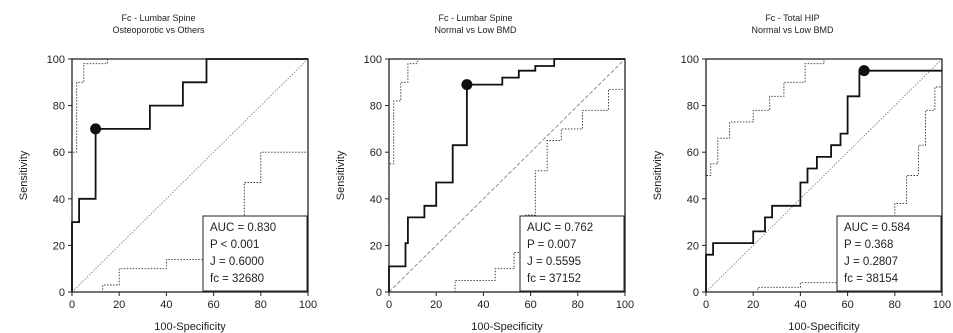  What do you see at coordinates (871, 279) in the screenshot?
I see `stats-line: fc = 38154` at bounding box center [871, 279].